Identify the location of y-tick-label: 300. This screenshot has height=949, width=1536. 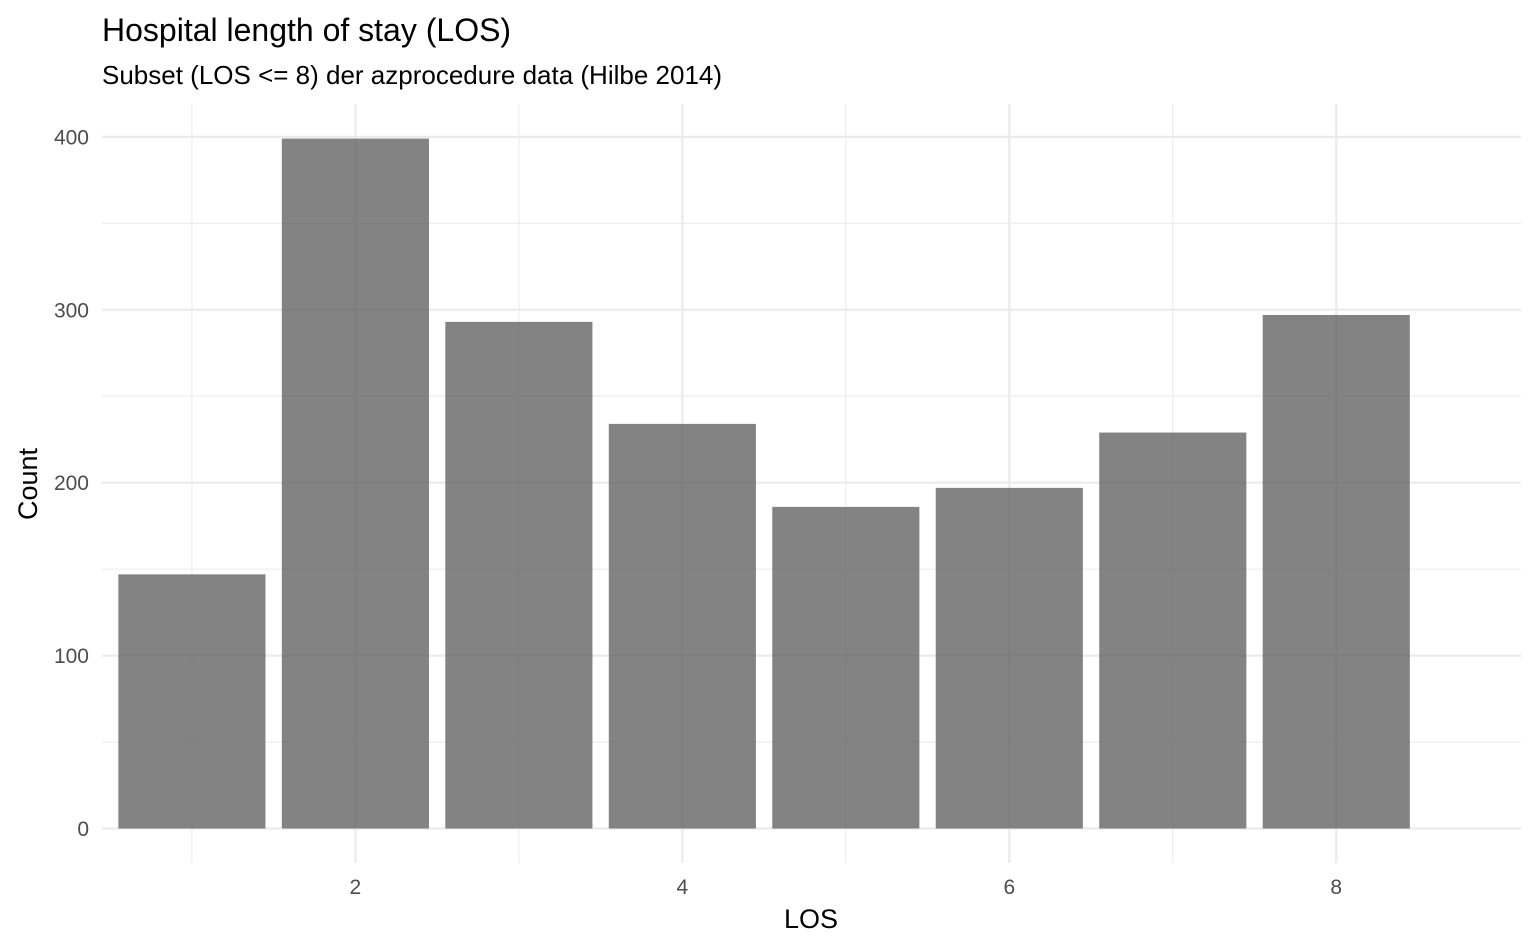
(71, 310).